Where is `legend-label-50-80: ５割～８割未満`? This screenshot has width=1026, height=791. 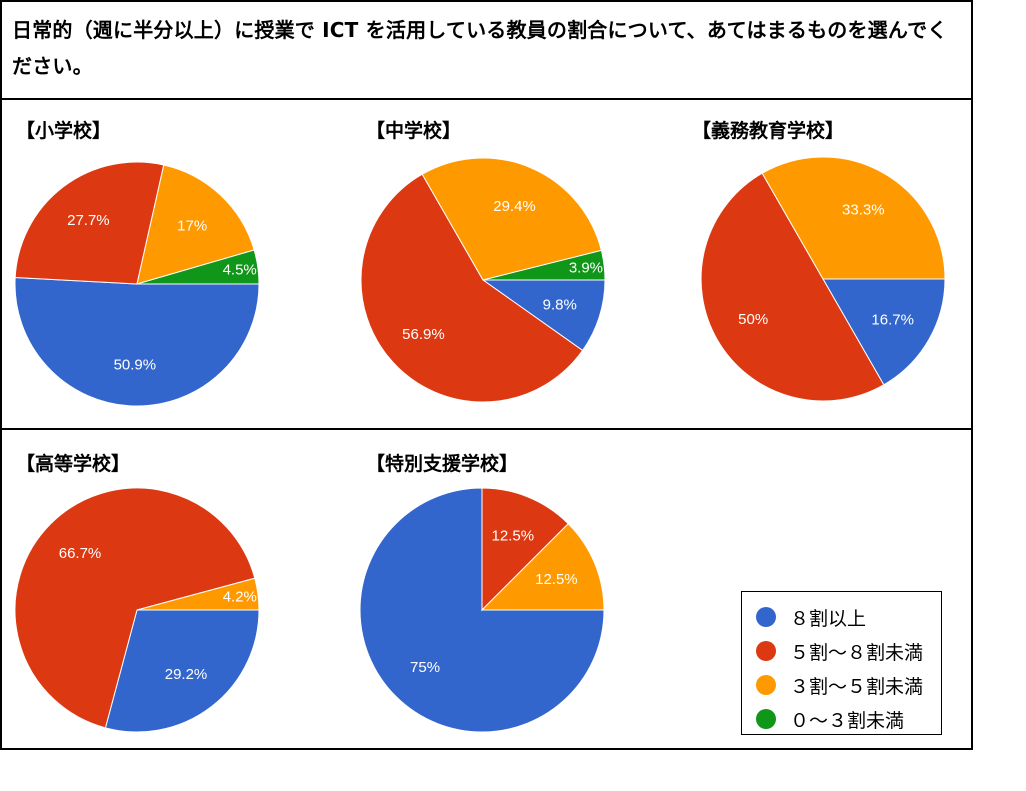
legend-label-50-80: ５割～８割未満 is located at coordinates (857, 652).